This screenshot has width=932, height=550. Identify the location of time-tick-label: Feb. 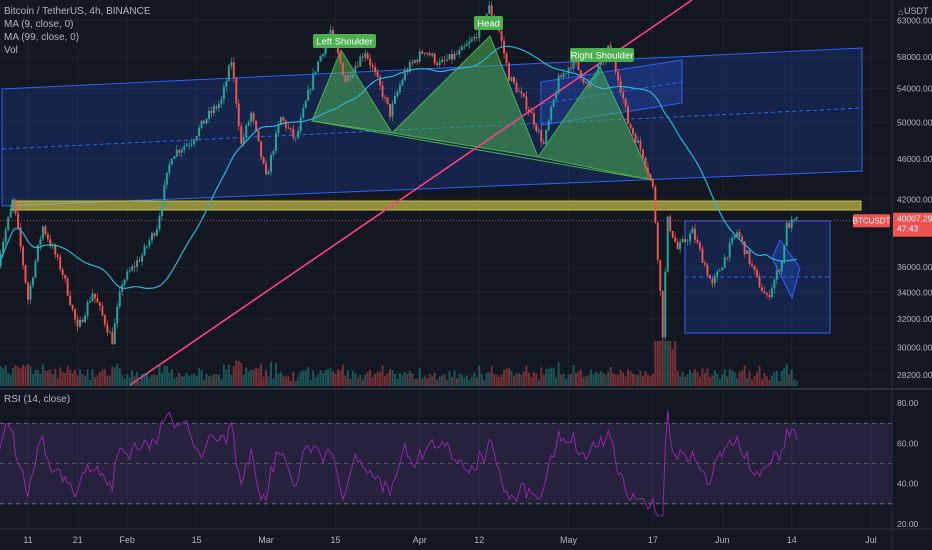
(127, 540).